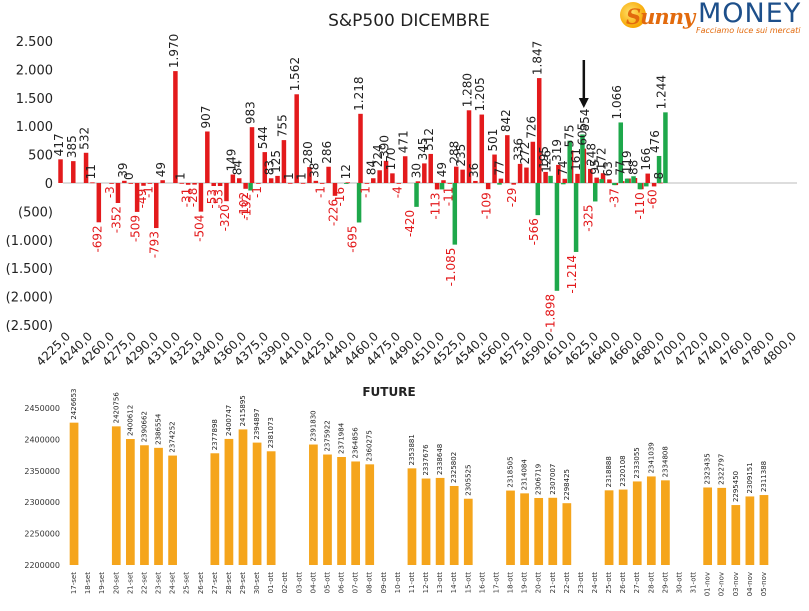 The width and height of the screenshot is (809, 611). Describe the element at coordinates (736, 584) in the screenshot. I see `future-x-tick-label: 03-nov` at that location.